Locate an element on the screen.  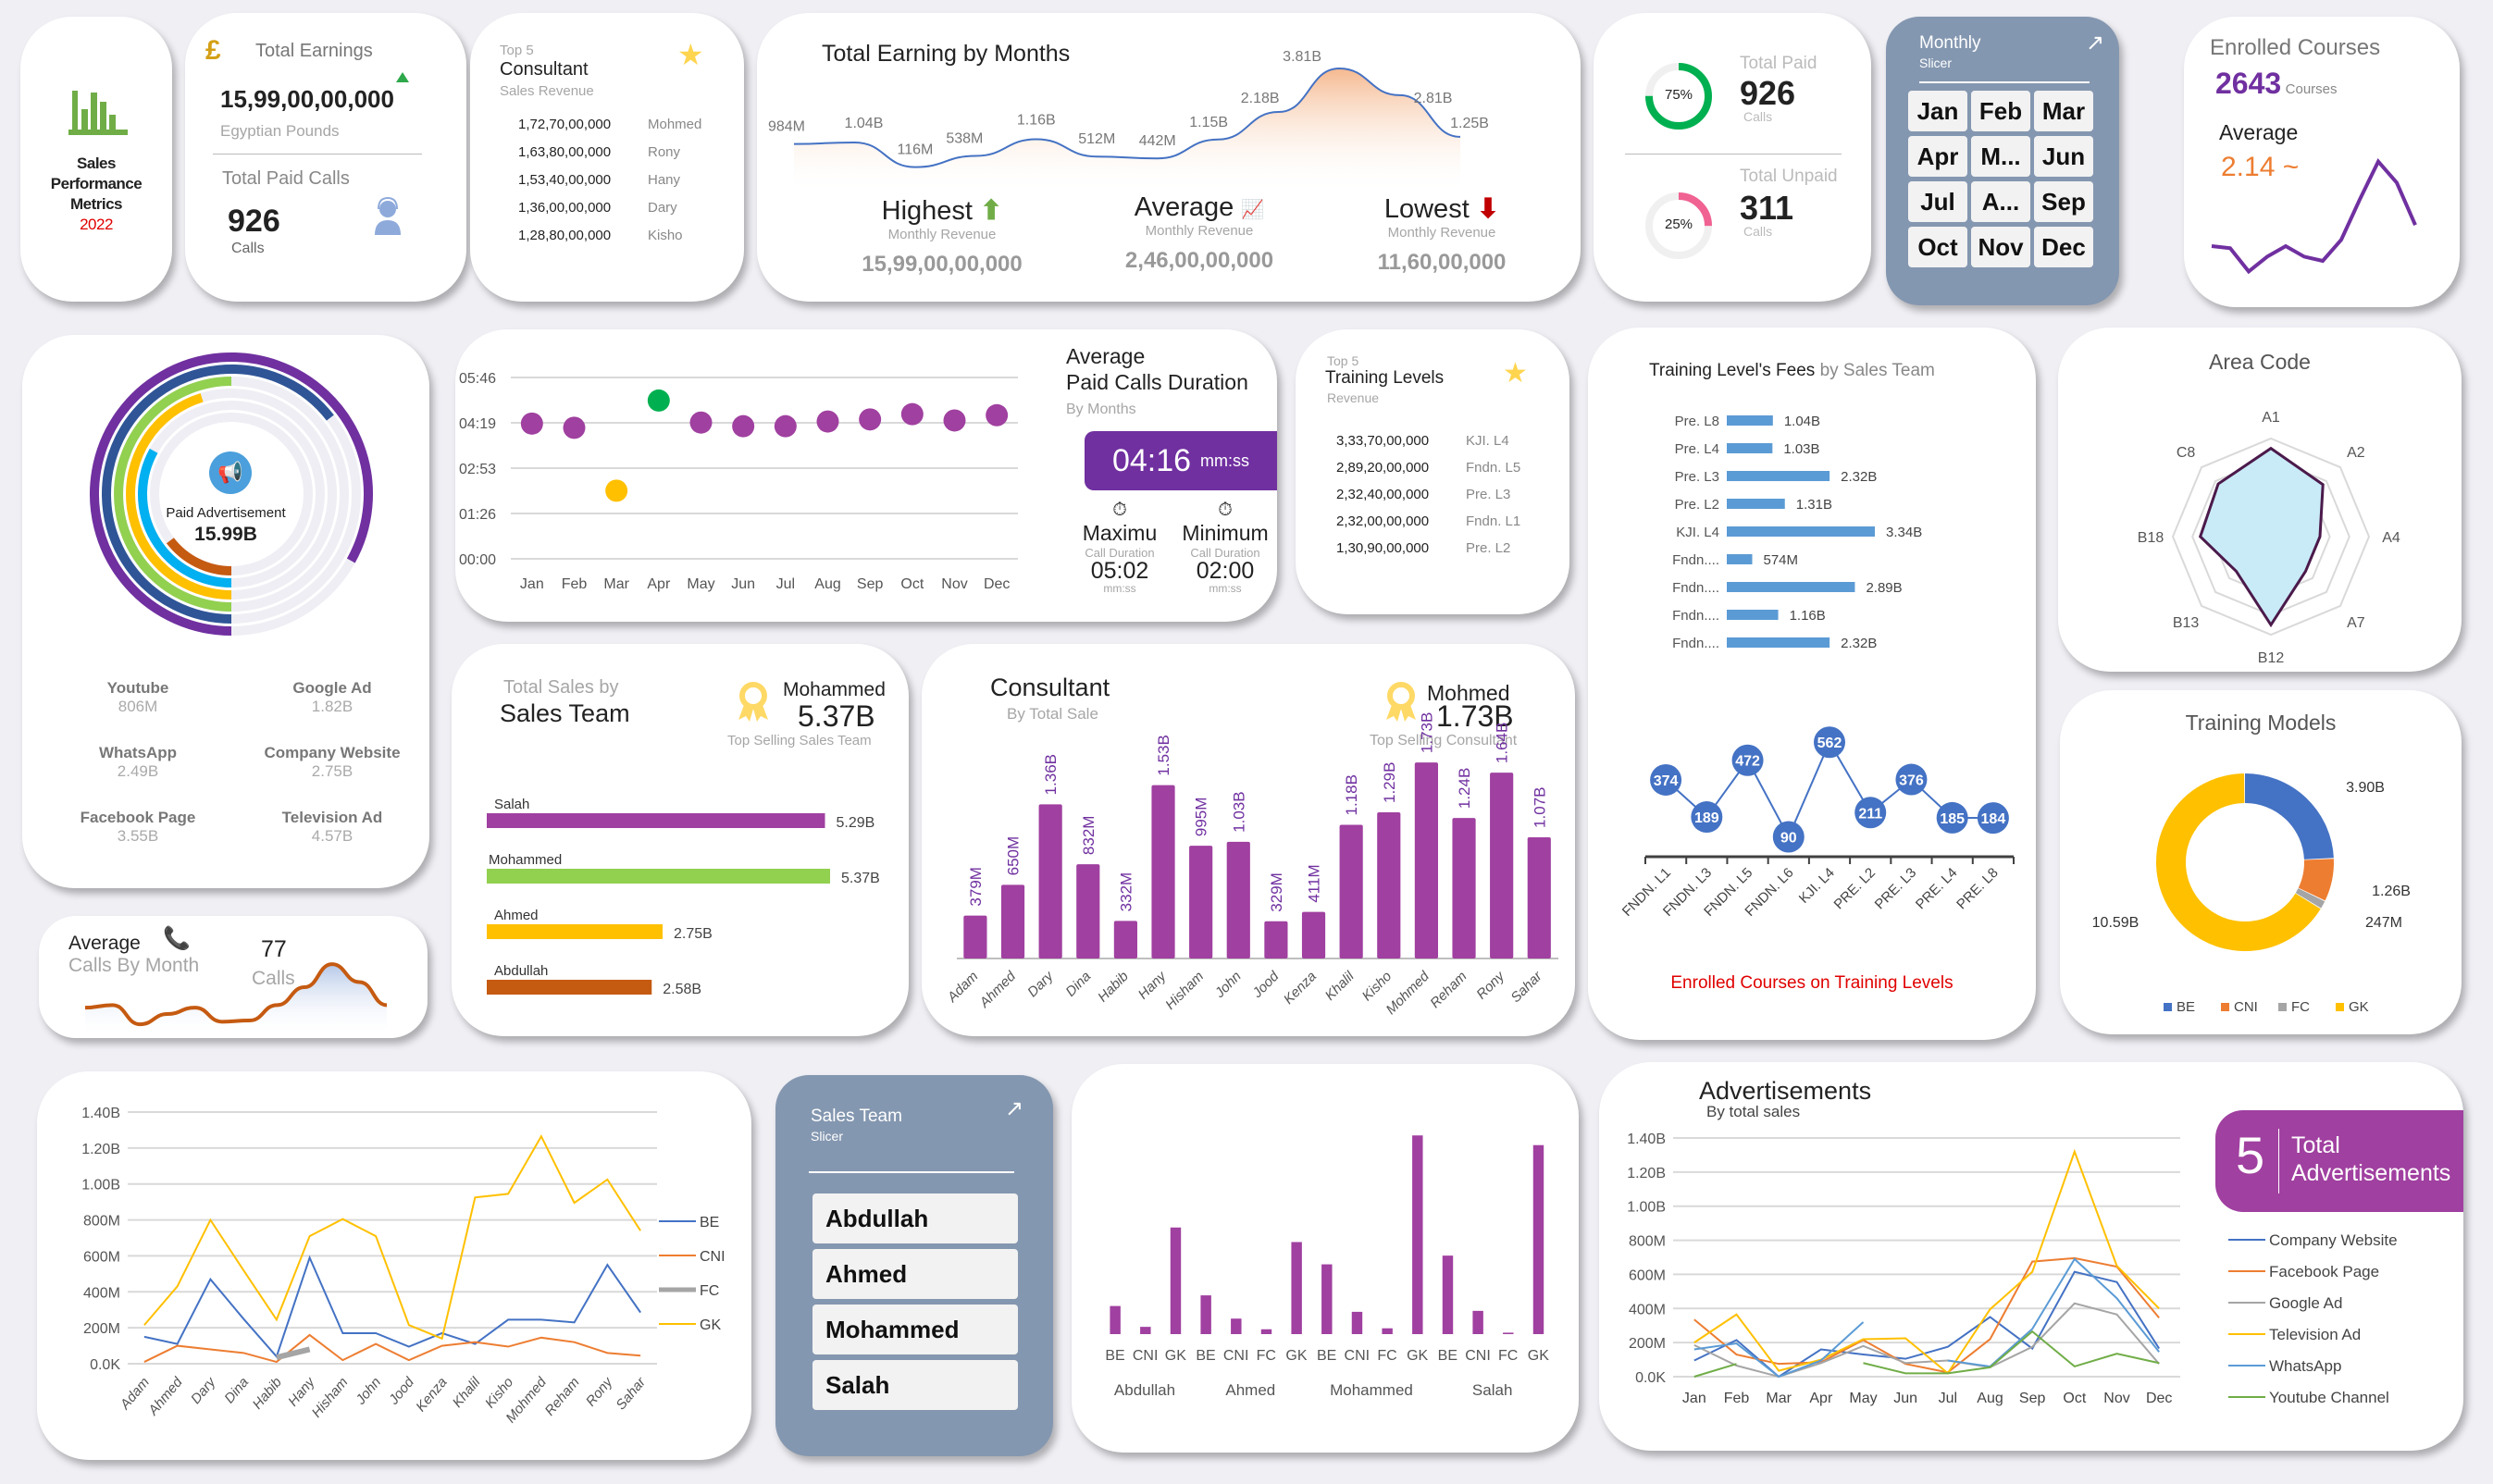
radial-bar-facebook-page is located at coordinates (218, 494).